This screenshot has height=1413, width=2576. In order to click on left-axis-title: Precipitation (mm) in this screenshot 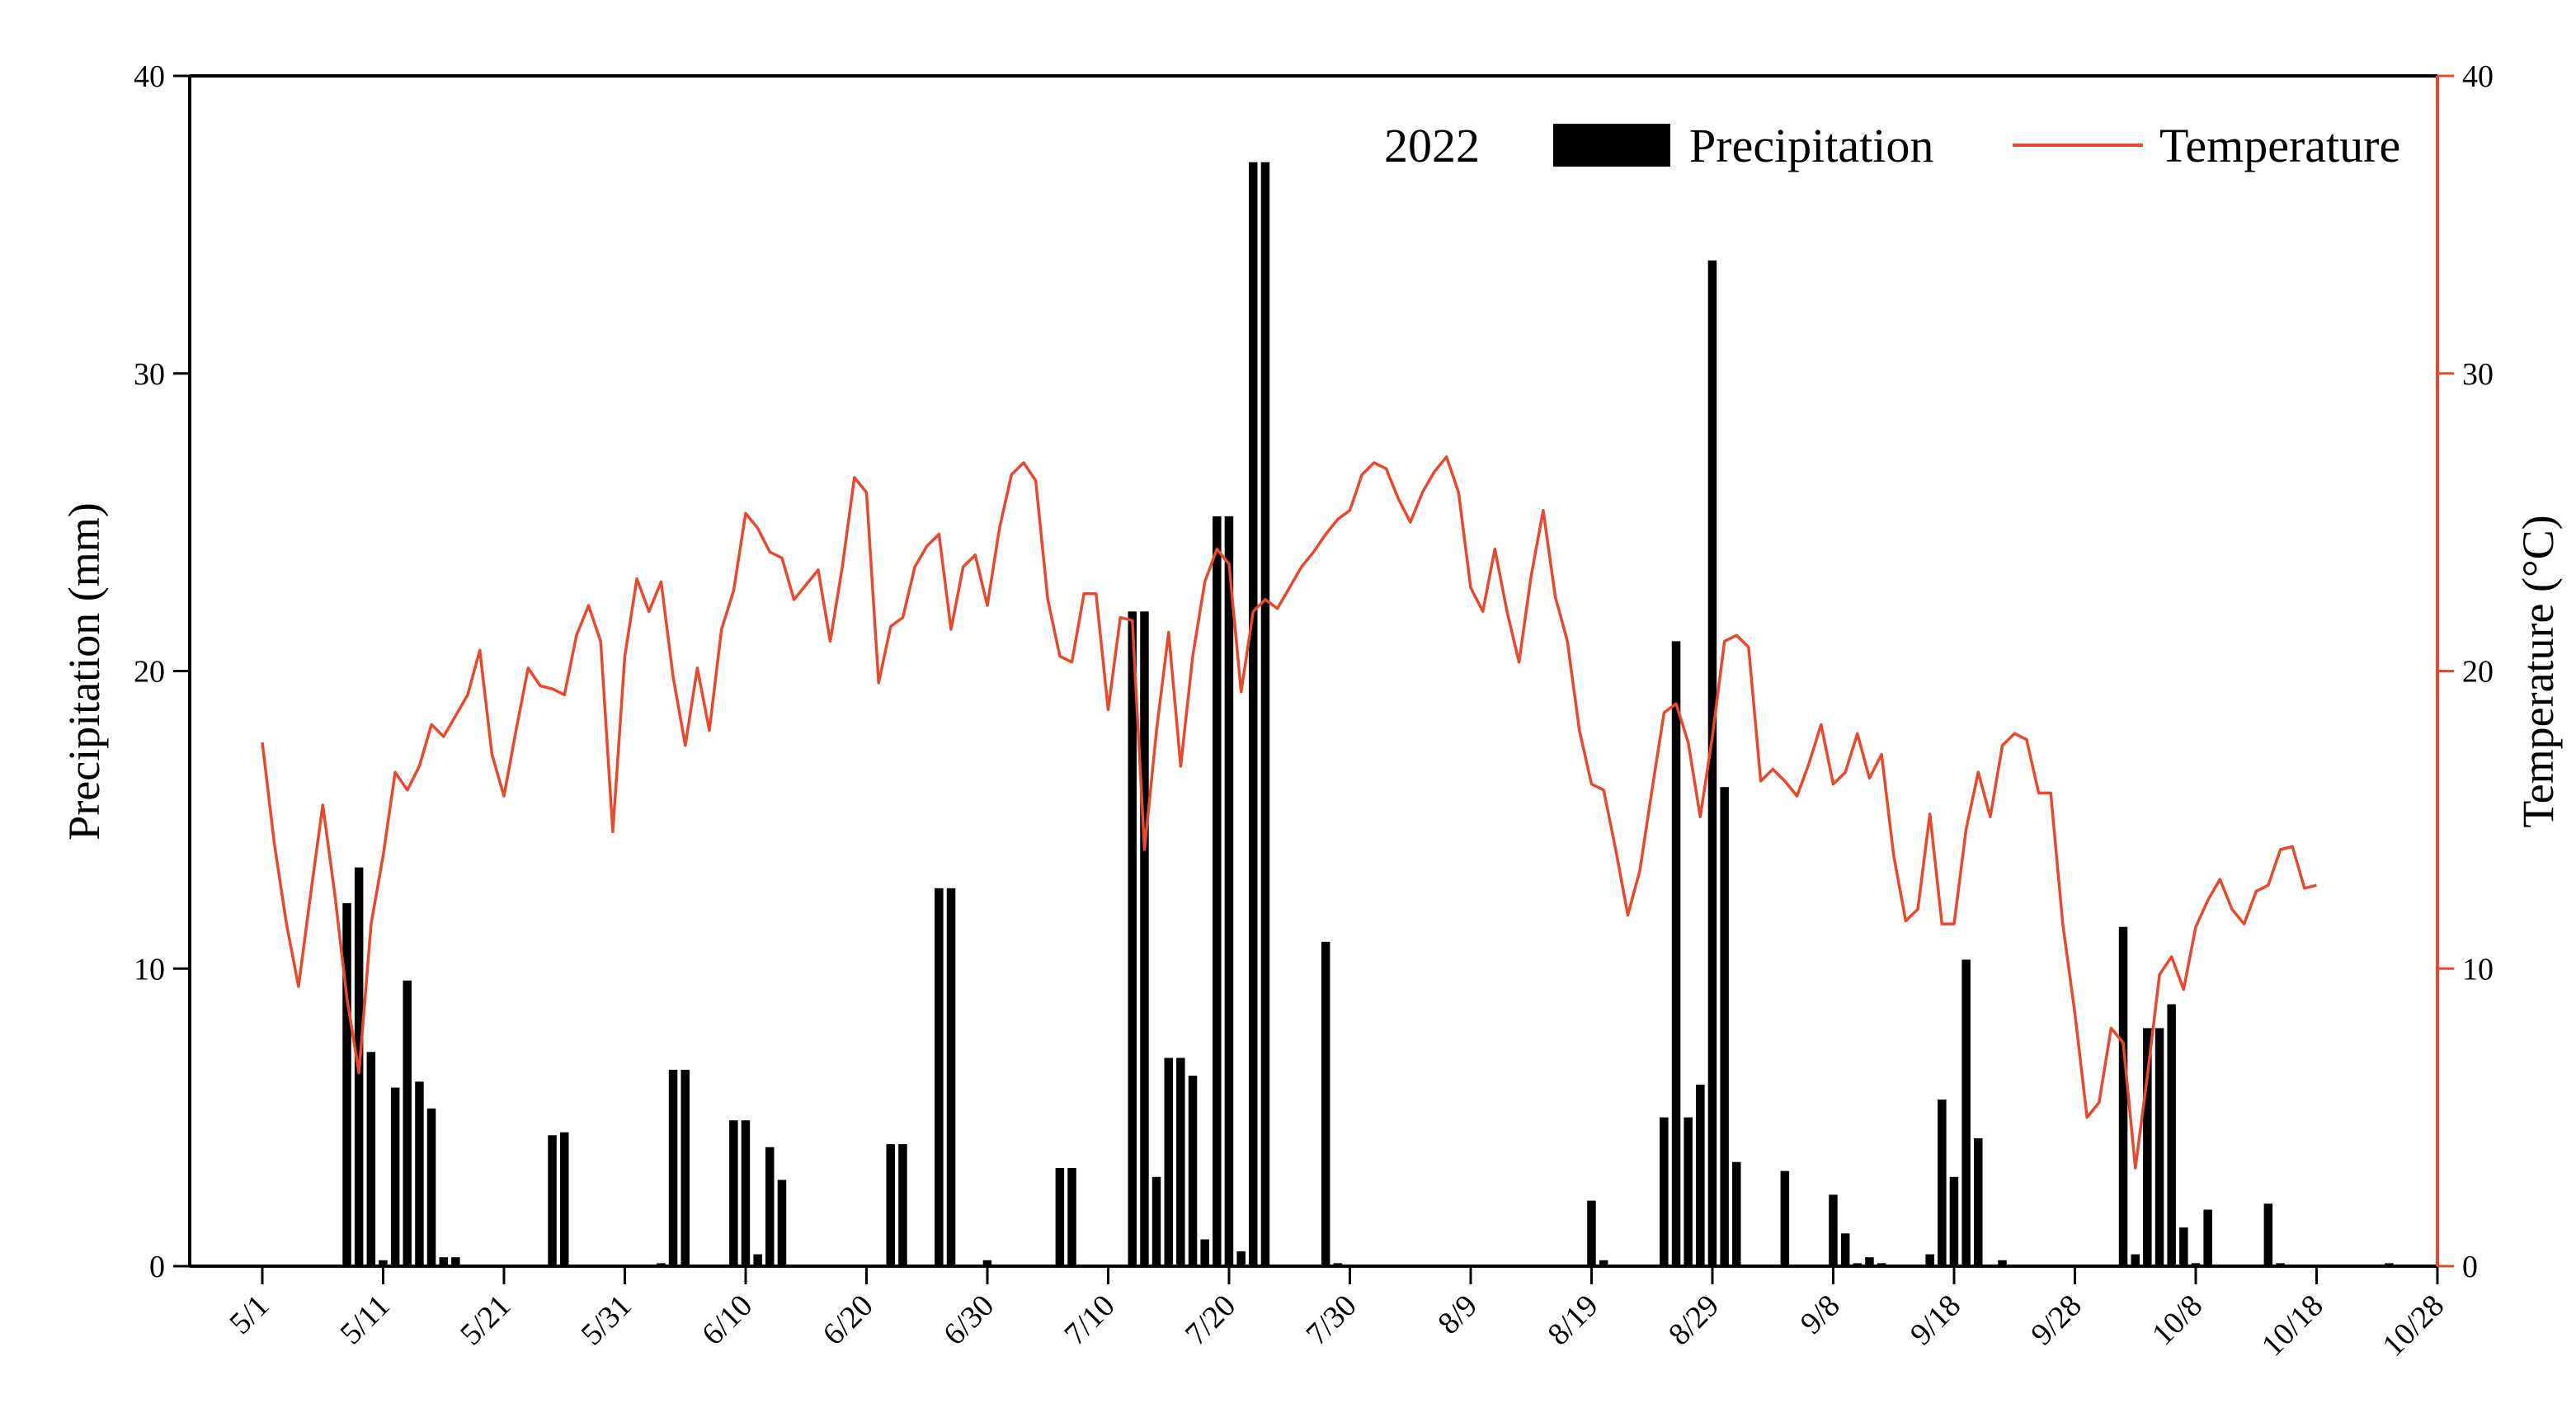, I will do `click(84, 671)`.